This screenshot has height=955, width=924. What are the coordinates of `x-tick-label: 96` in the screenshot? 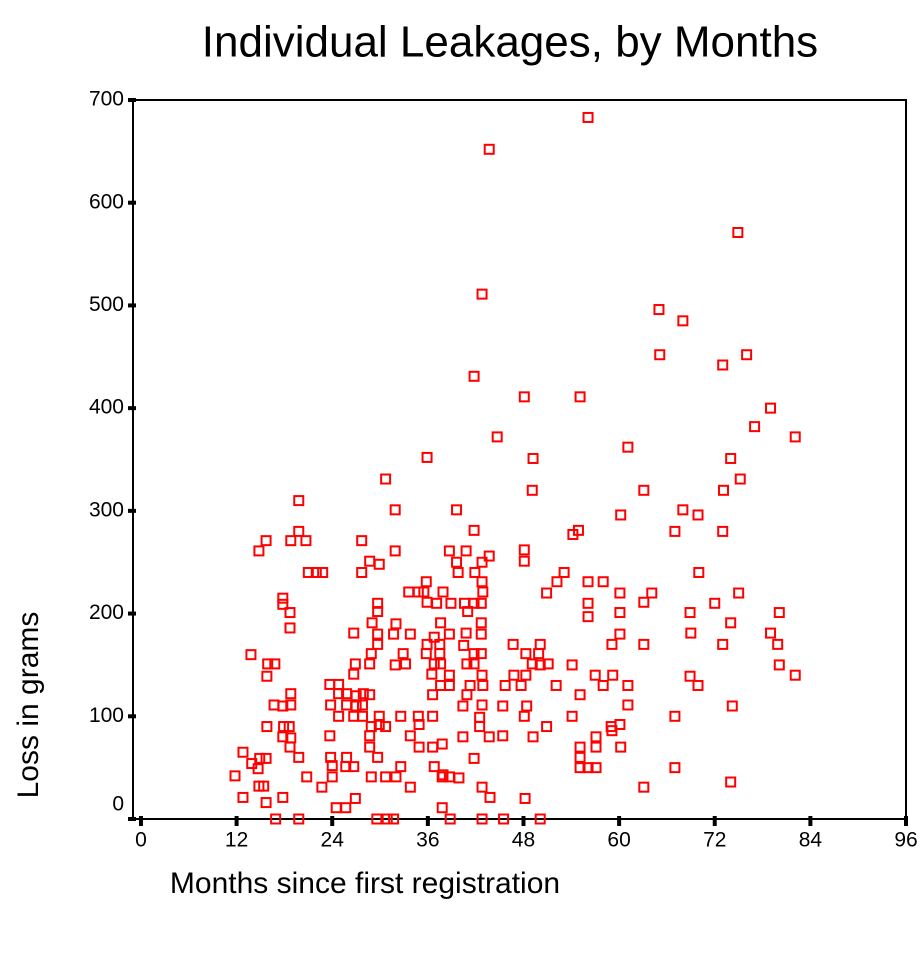 It's located at (905, 840).